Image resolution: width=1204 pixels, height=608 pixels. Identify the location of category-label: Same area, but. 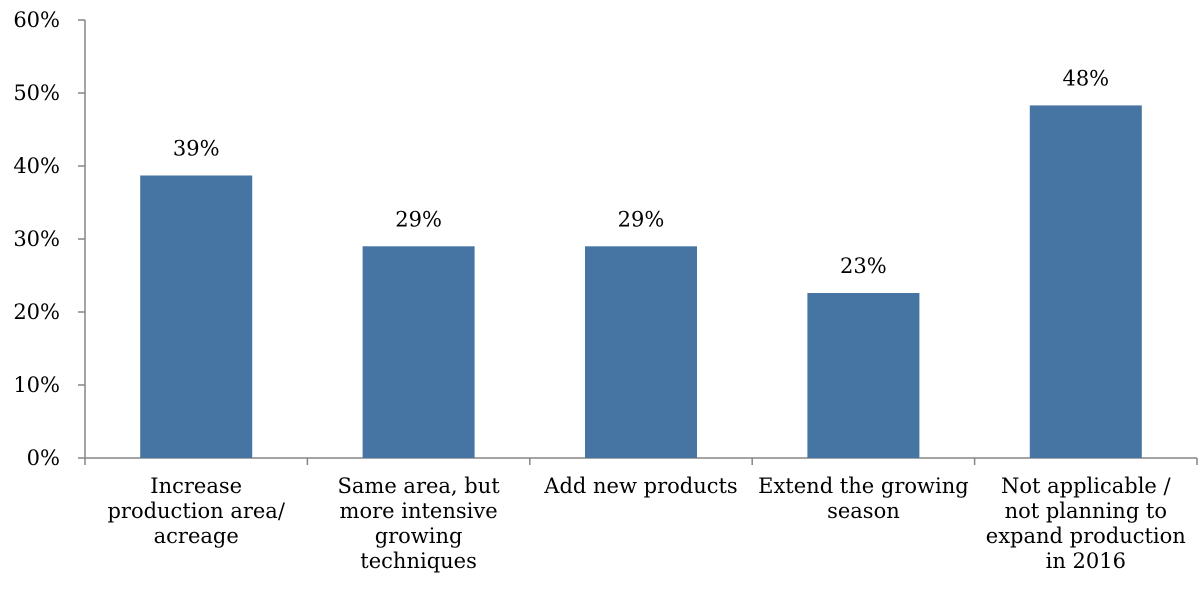
(419, 486).